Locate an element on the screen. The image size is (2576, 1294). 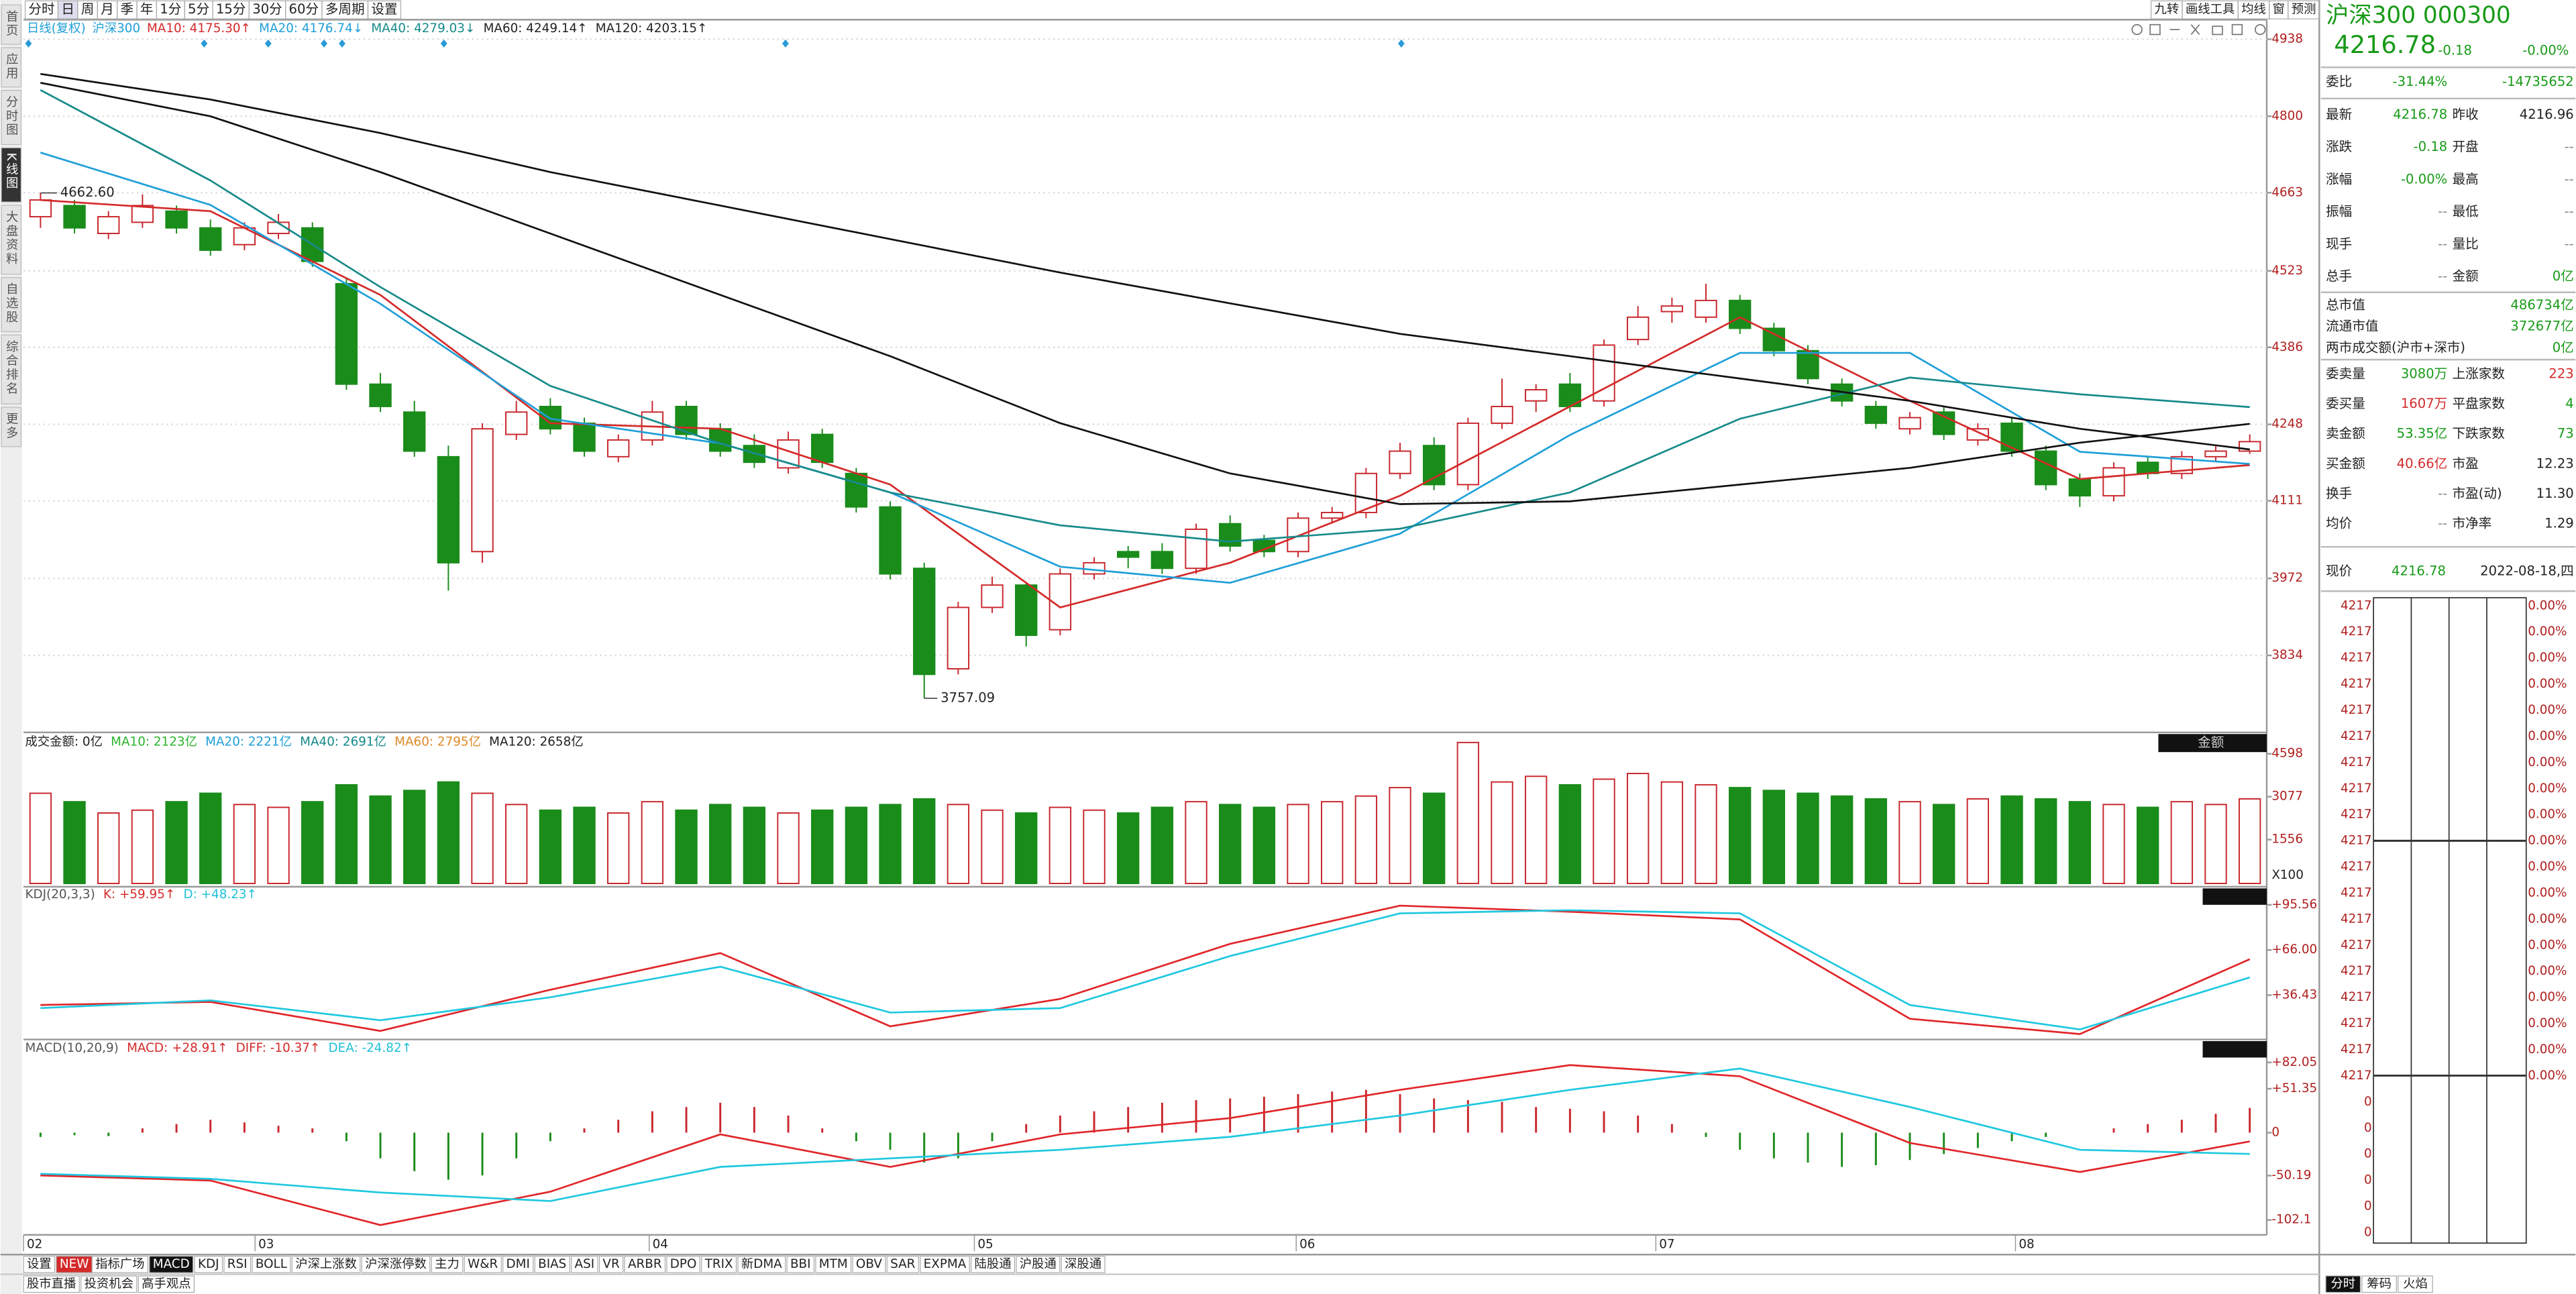
minute-tab: 分时 is located at coordinates (2342, 1284).